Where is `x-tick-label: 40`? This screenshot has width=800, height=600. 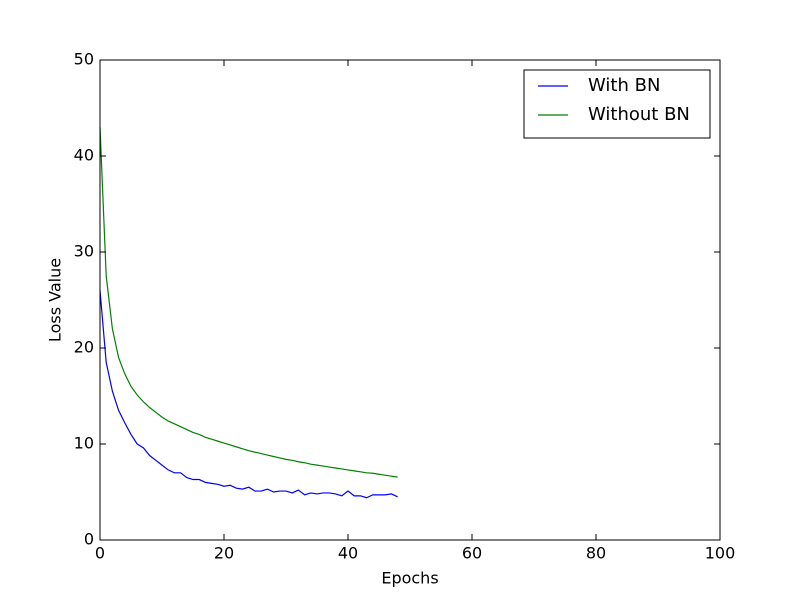 x-tick-label: 40 is located at coordinates (348, 553).